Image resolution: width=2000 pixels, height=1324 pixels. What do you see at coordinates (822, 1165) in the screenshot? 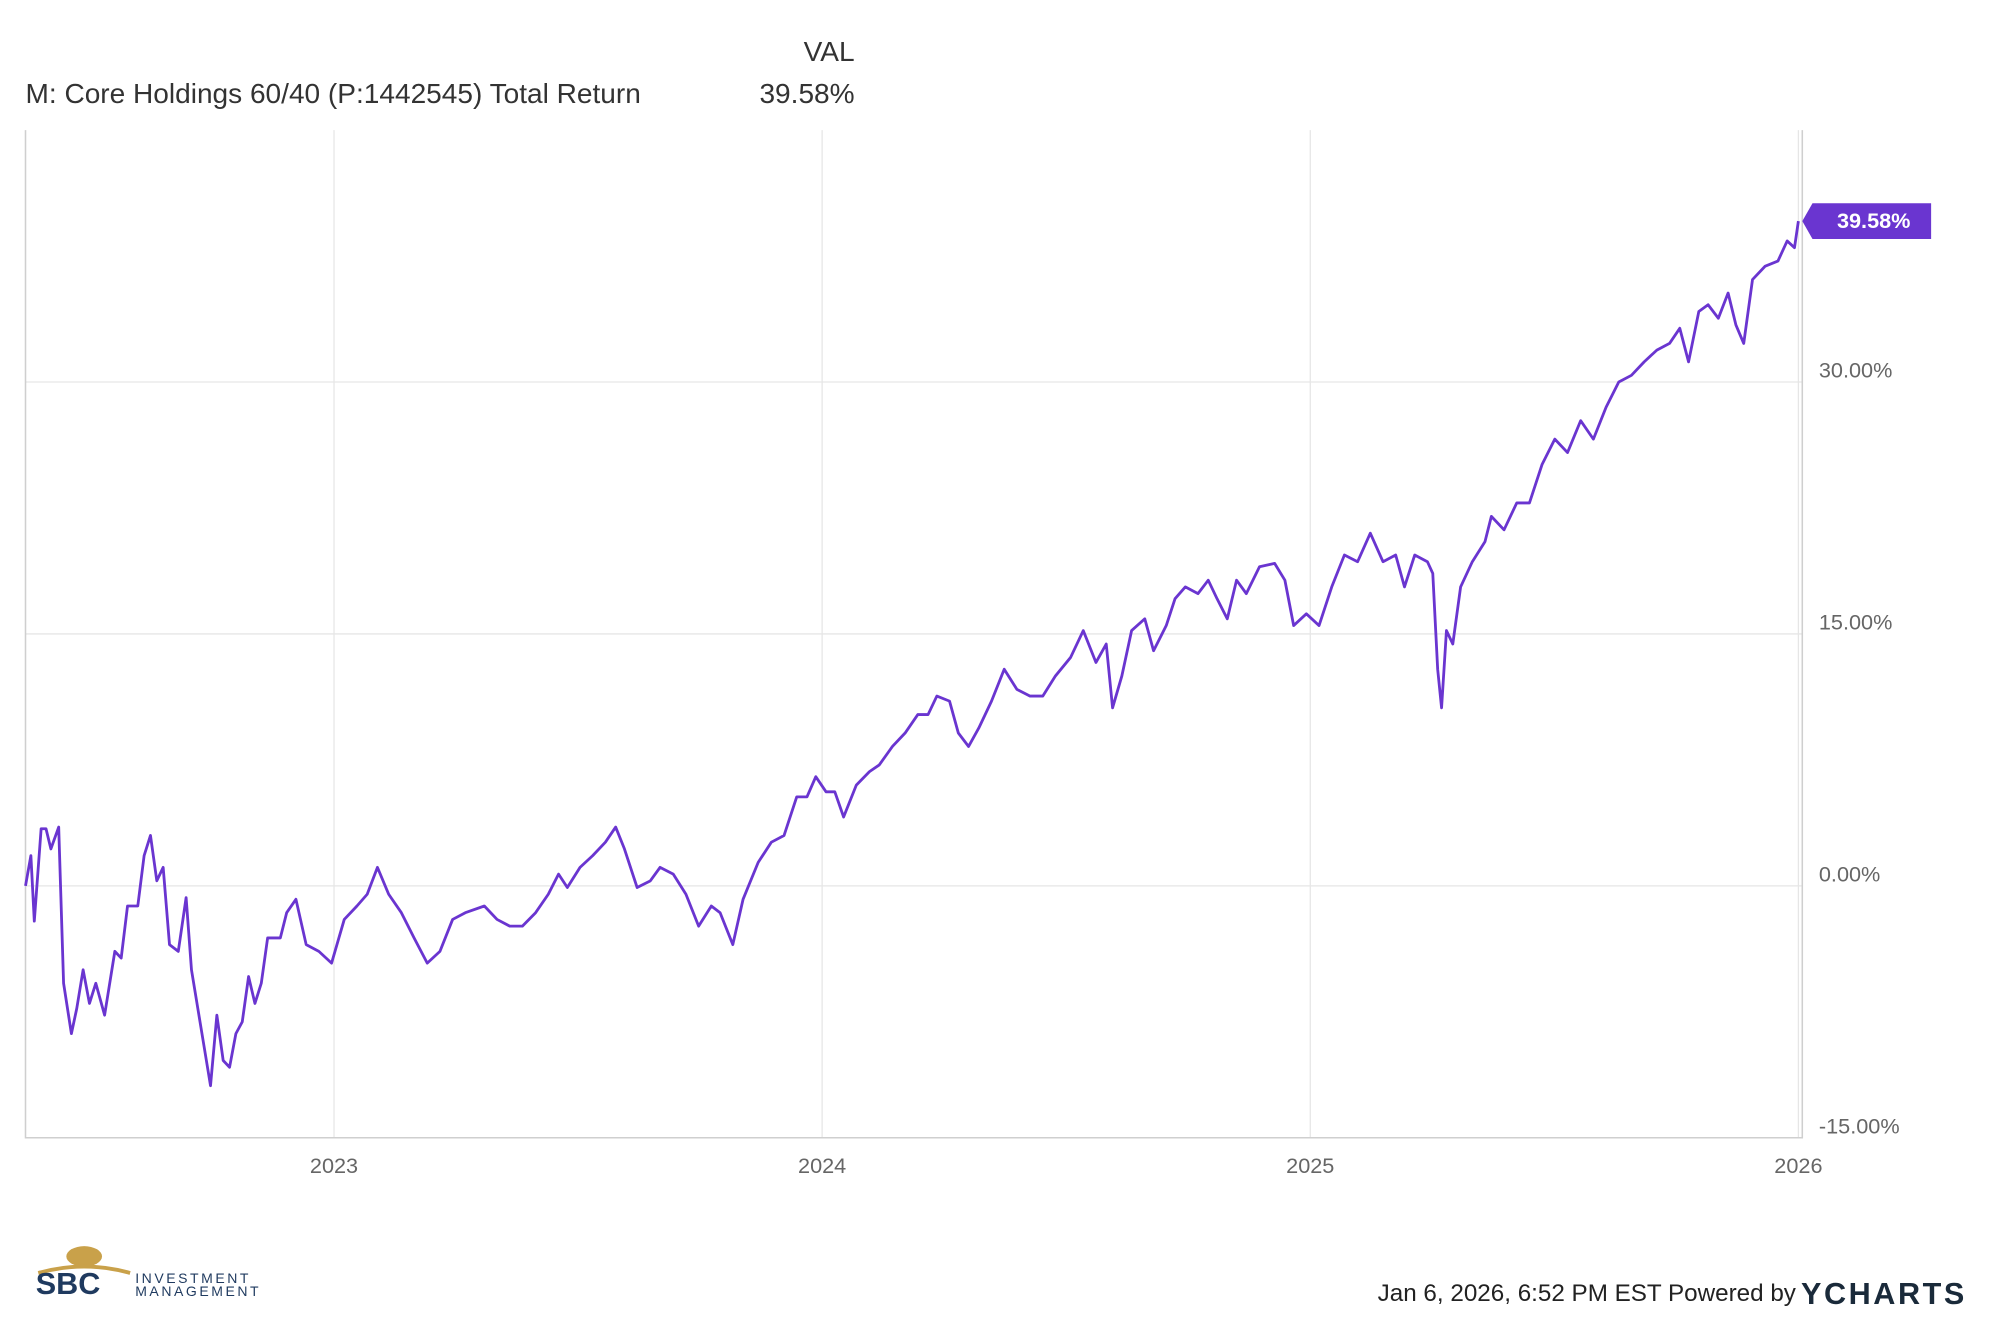
I see `x-tick-label: 2024` at bounding box center [822, 1165].